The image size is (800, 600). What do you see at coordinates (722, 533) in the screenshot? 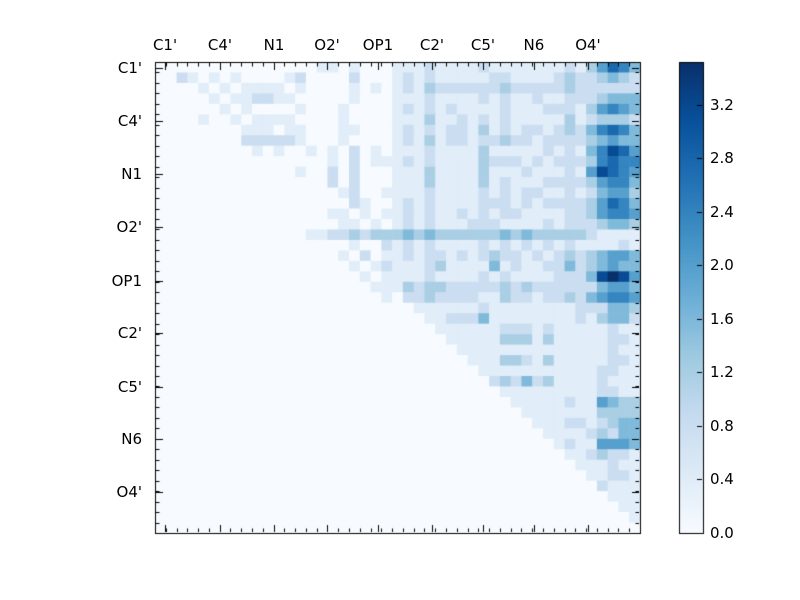
I see `colorbar-tick-label: 0.0` at bounding box center [722, 533].